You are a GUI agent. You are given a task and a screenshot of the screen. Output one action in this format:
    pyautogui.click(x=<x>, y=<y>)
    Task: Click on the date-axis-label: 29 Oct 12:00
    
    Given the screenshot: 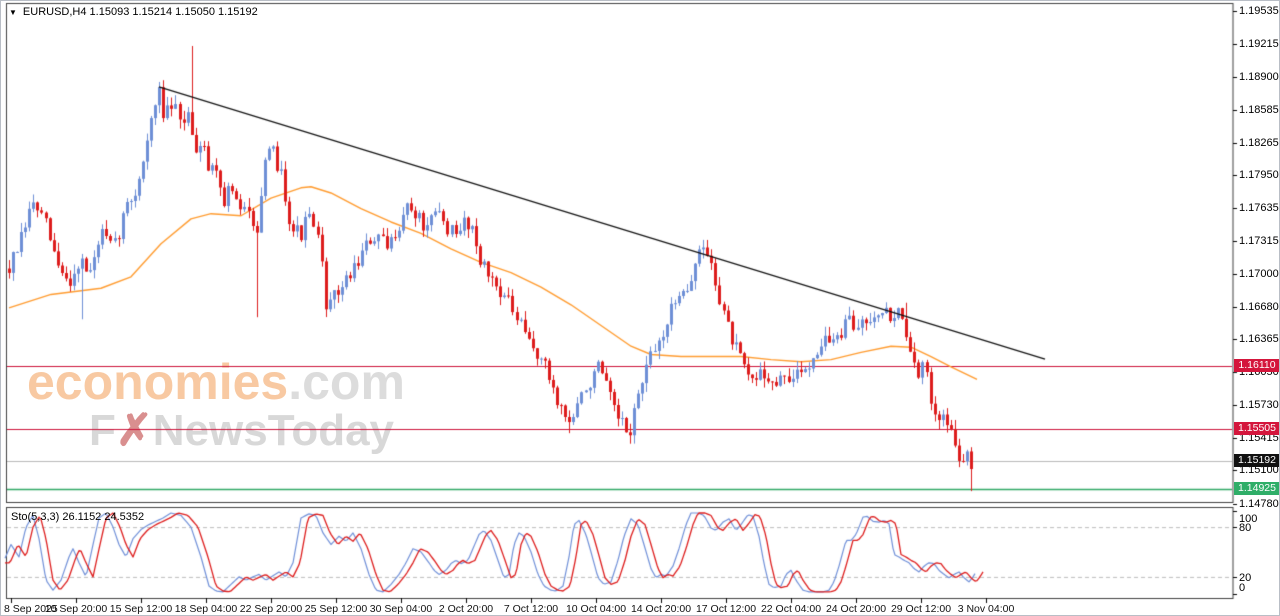 What is the action you would take?
    pyautogui.click(x=921, y=609)
    